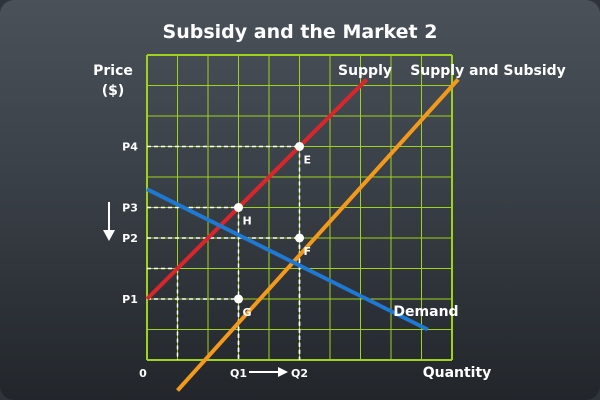 The width and height of the screenshot is (600, 400). What do you see at coordinates (113, 91) in the screenshot?
I see `y-axis-label-line2: ($)` at bounding box center [113, 91].